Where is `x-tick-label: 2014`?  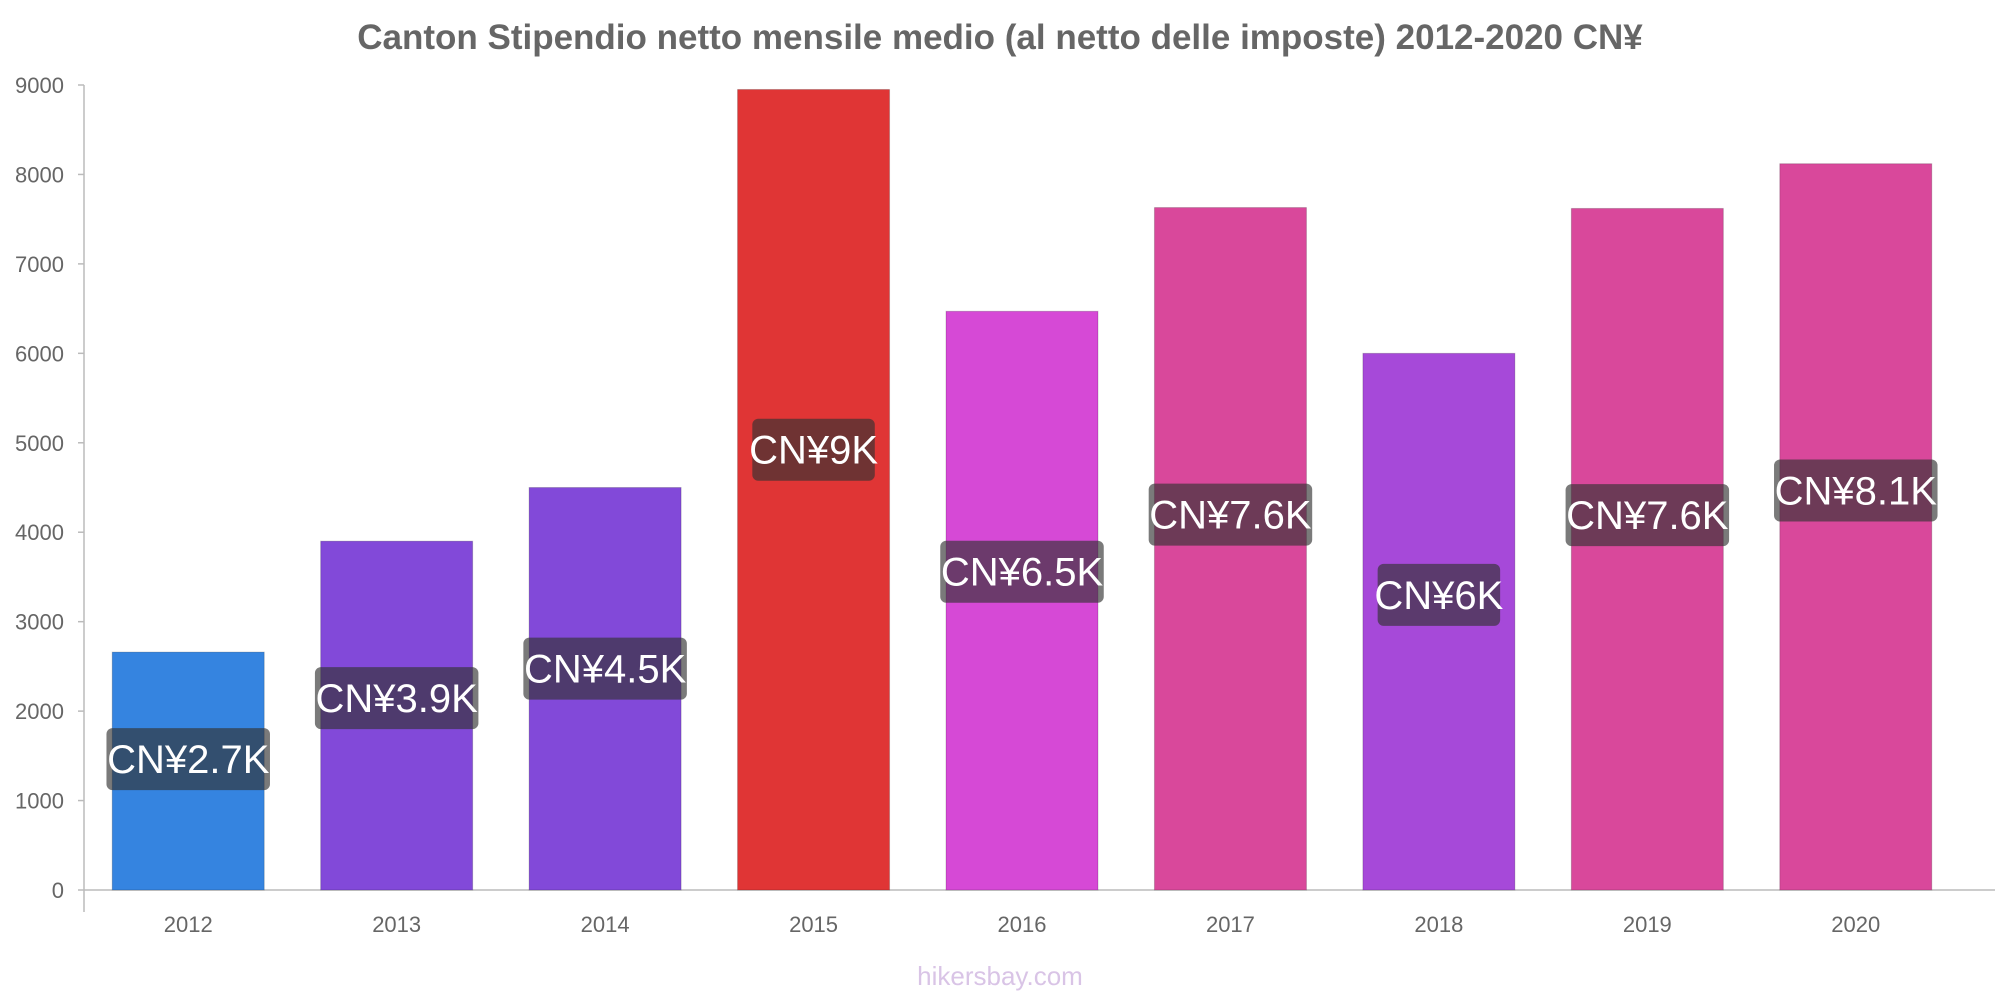 x-tick-label: 2014 is located at coordinates (605, 924).